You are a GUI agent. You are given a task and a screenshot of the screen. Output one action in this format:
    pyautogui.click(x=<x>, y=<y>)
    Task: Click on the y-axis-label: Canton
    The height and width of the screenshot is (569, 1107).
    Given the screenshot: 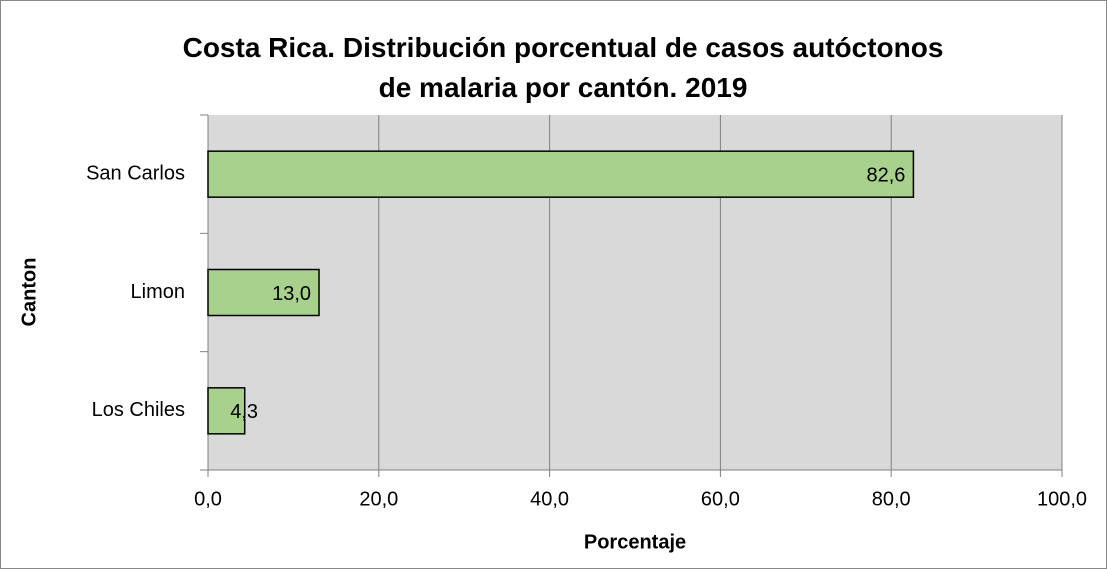 What is the action you would take?
    pyautogui.click(x=29, y=292)
    